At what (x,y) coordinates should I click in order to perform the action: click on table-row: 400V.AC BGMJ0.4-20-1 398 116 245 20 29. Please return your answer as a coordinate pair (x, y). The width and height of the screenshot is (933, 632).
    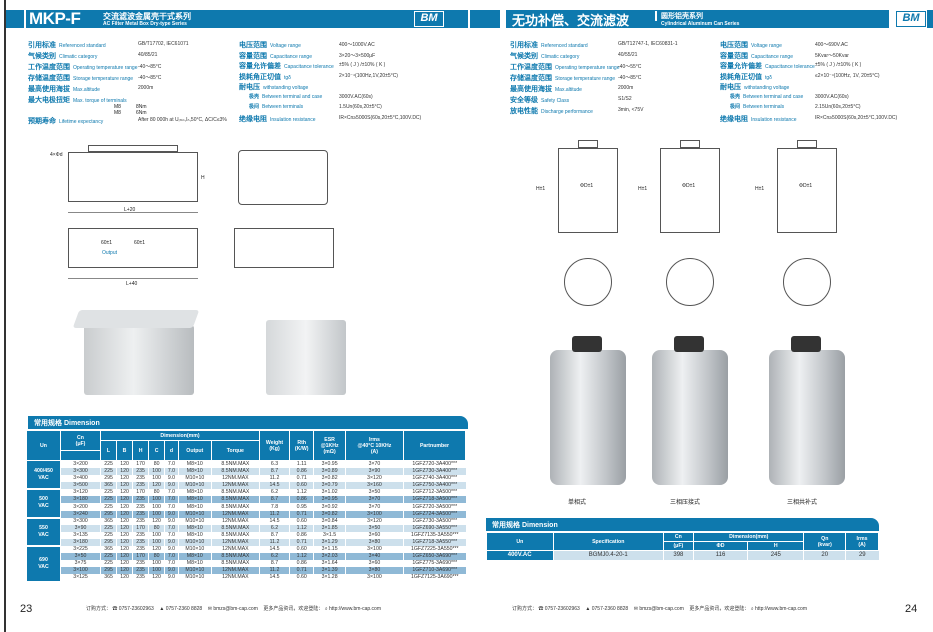
    Looking at the image, I should click on (682, 555).